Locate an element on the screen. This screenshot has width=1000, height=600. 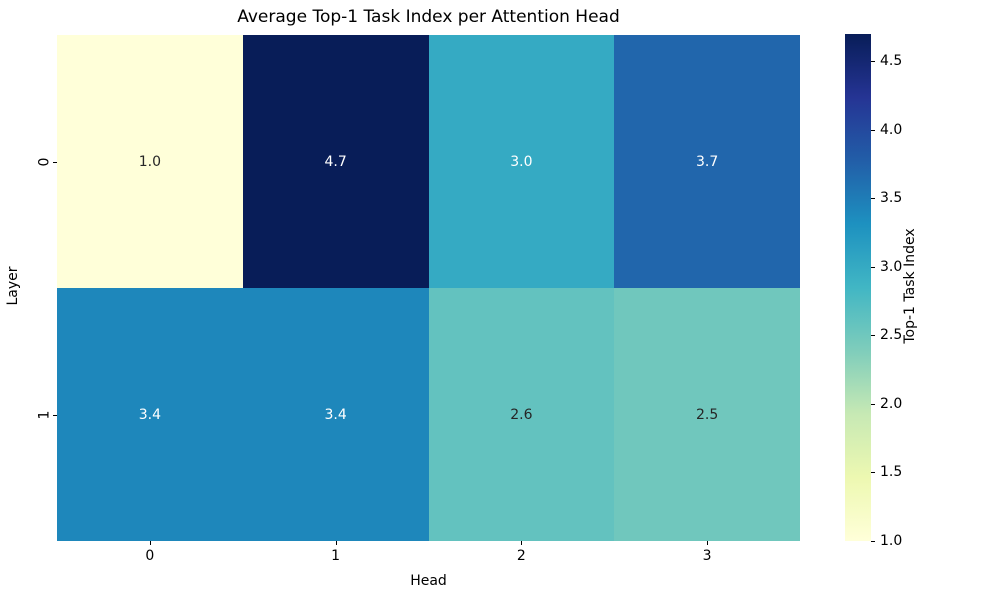
x-axis-ticks: 0 1 2 3 is located at coordinates (428, 557).